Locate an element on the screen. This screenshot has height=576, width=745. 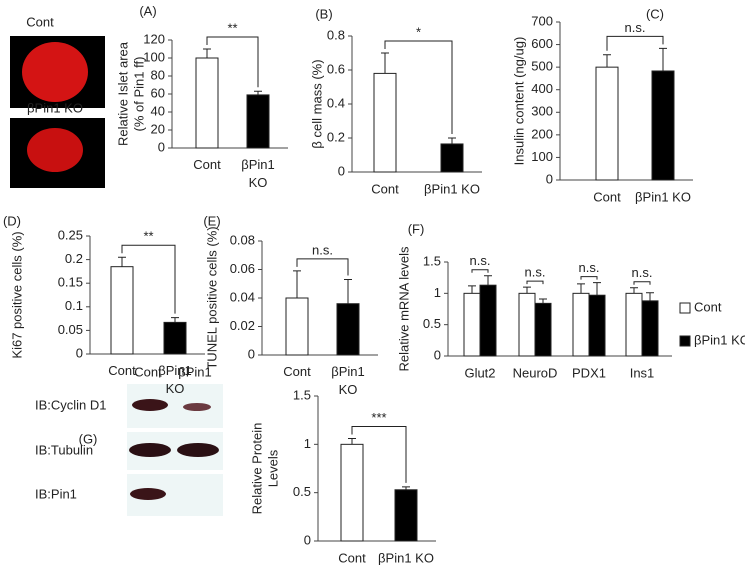
y-axis-label: Levels is located at coordinates (272, 468).